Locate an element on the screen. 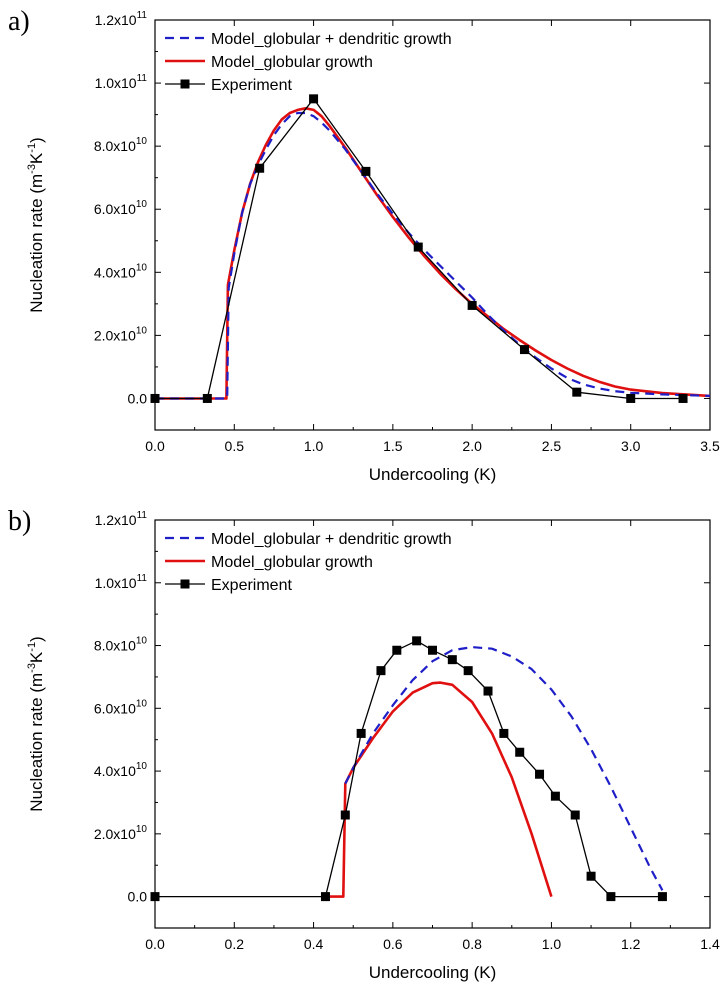 The height and width of the screenshot is (1000, 726). panel-label: a) is located at coordinates (19, 21).